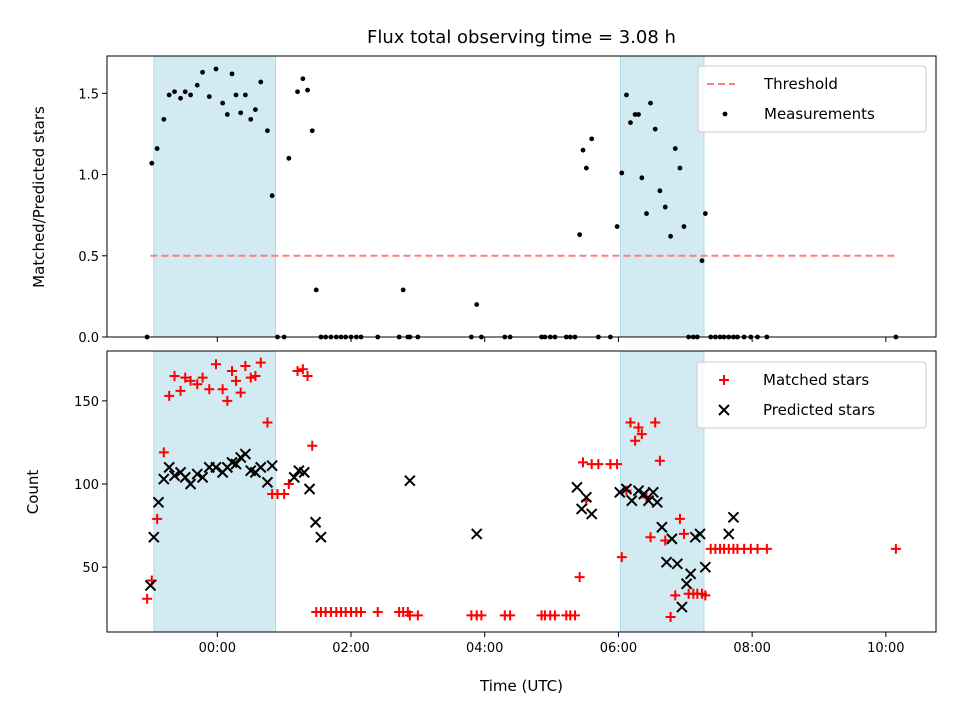  I want to click on x-tick-label: 04:00, so click(484, 648).